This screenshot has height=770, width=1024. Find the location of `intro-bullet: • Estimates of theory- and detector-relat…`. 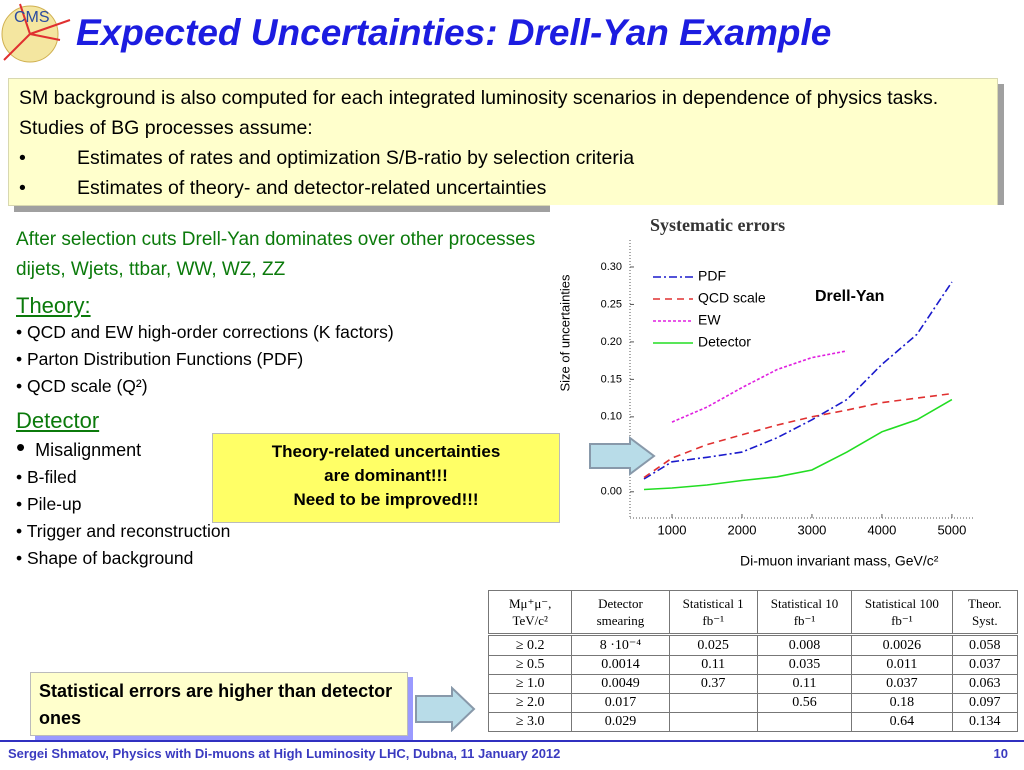

intro-bullet: • Estimates of theory- and detector-relat… is located at coordinates (283, 188).